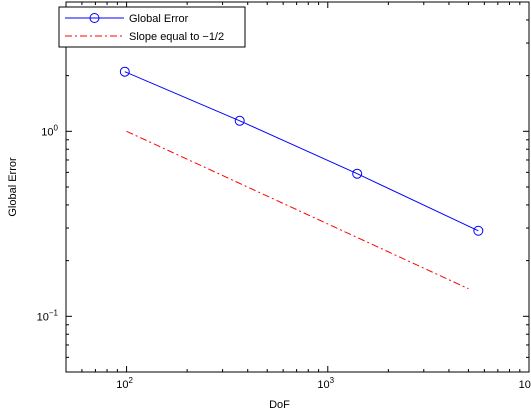 The image size is (531, 412). Describe the element at coordinates (176, 37) in the screenshot. I see `legend-entry-slope: Slope equal to −1/2` at that location.